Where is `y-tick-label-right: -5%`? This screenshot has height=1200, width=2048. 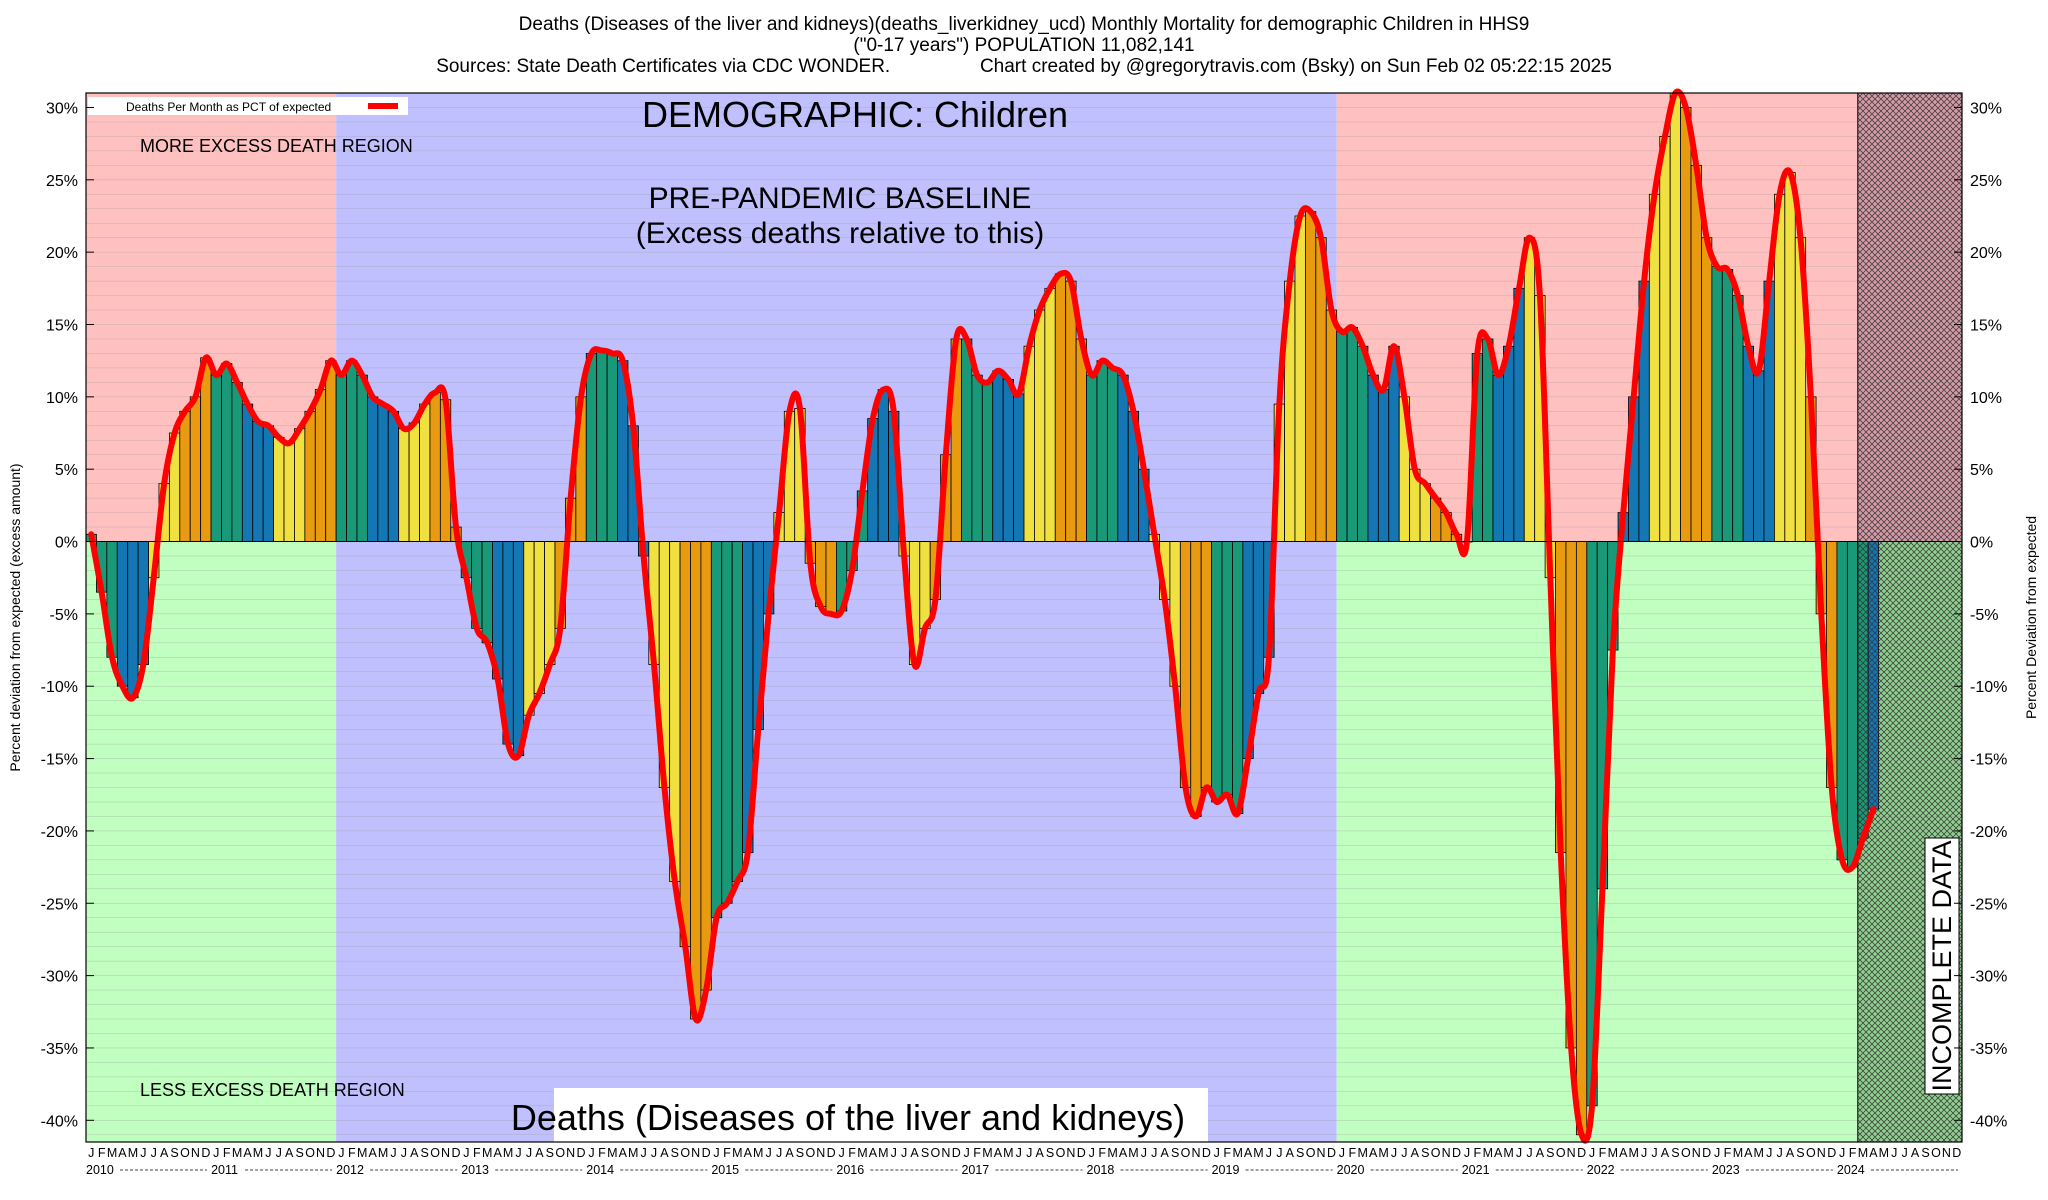
y-tick-label-right: -5% is located at coordinates (1984, 615).